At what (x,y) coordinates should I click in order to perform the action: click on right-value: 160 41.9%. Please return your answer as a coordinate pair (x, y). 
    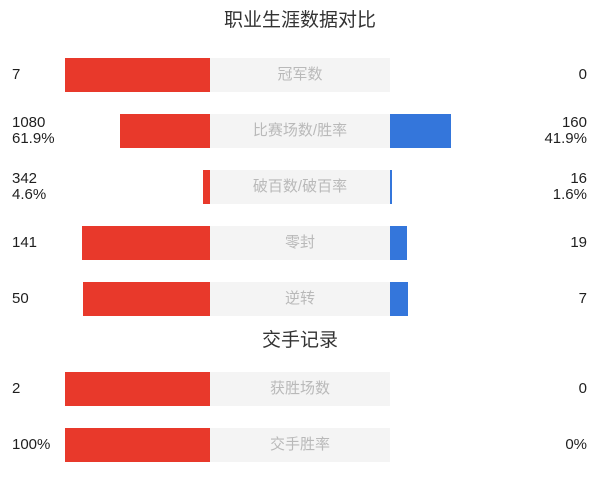
    Looking at the image, I should click on (567, 131).